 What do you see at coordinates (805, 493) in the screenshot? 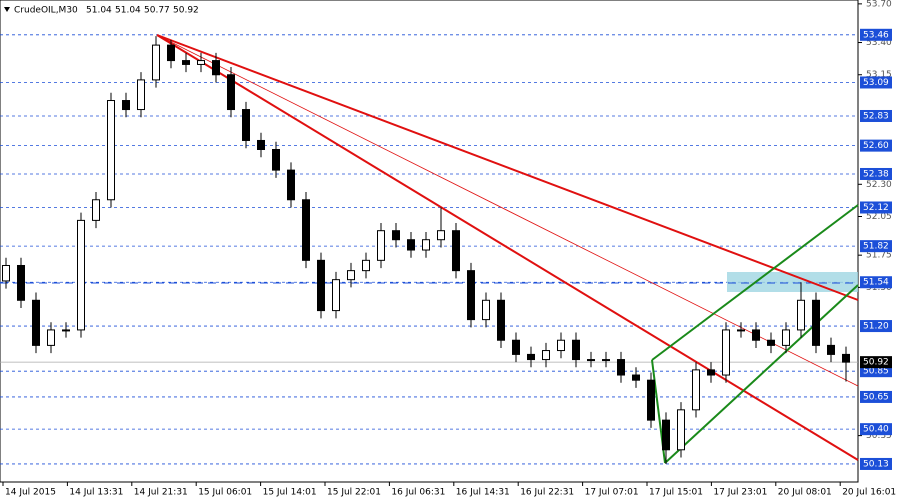
I see `x-tick-label: 20 Jul 08:01` at bounding box center [805, 493].